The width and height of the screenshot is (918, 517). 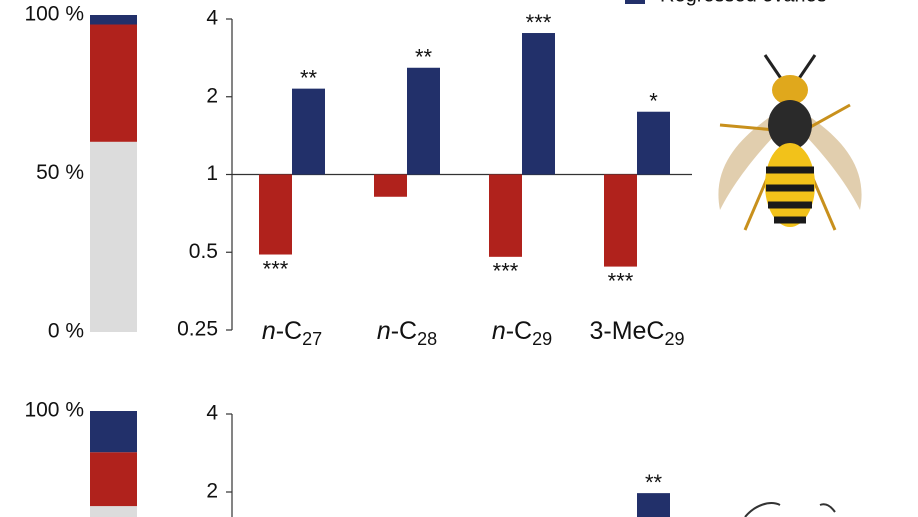 What do you see at coordinates (66, 331) in the screenshot?
I see `y-tick-label: 0 %` at bounding box center [66, 331].